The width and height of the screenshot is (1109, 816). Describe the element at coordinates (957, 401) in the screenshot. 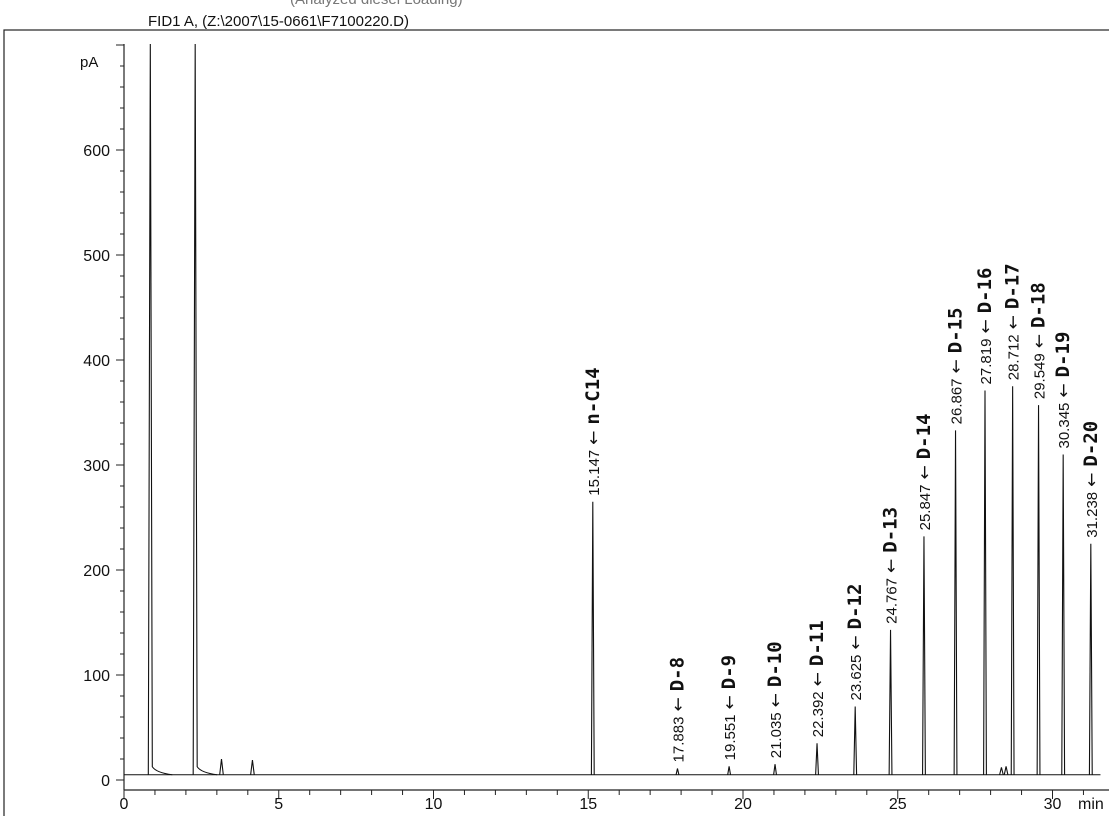

I see `peak-rt-label: 26.867` at that location.